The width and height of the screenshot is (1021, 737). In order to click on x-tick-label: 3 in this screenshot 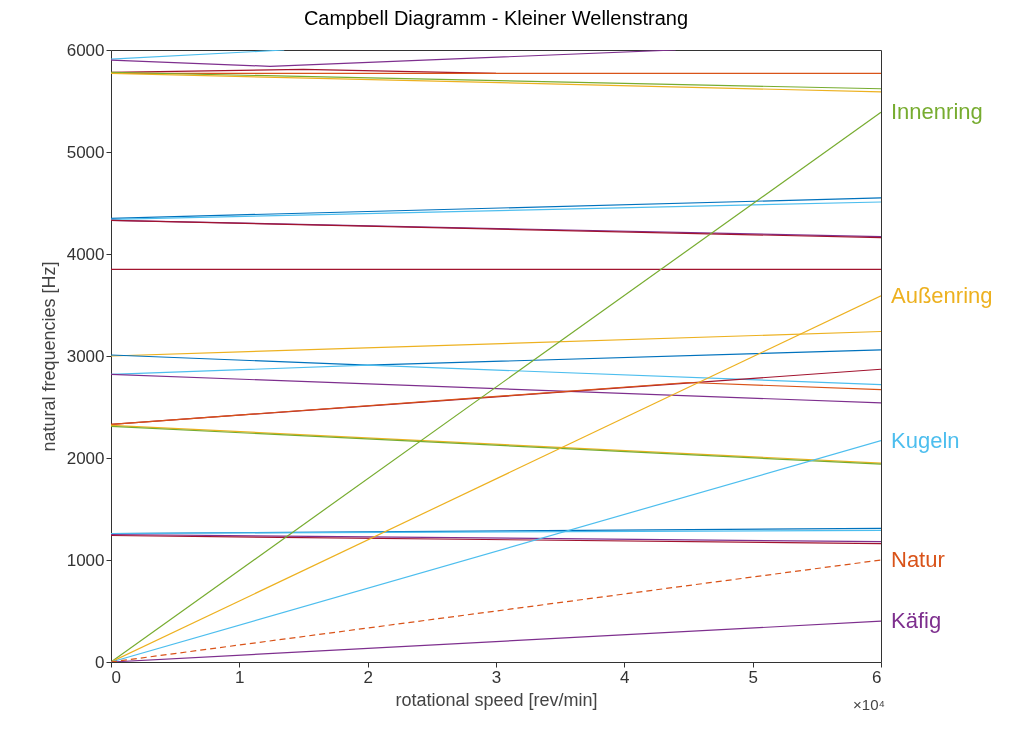, I will do `click(496, 677)`.